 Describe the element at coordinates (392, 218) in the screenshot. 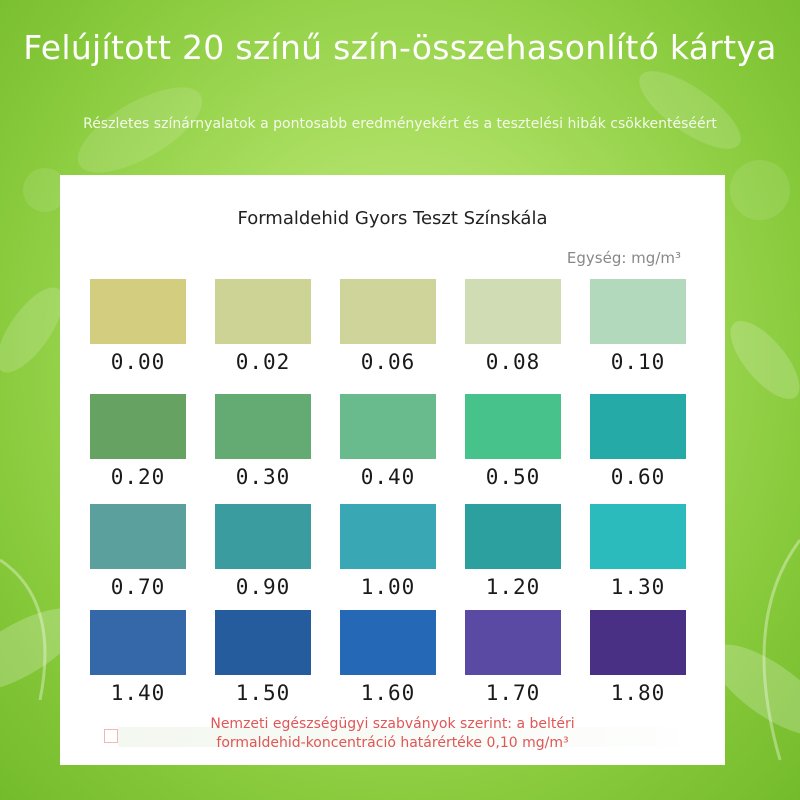

I see `card-title: Formaldehid Gyors Teszt Színskála` at that location.